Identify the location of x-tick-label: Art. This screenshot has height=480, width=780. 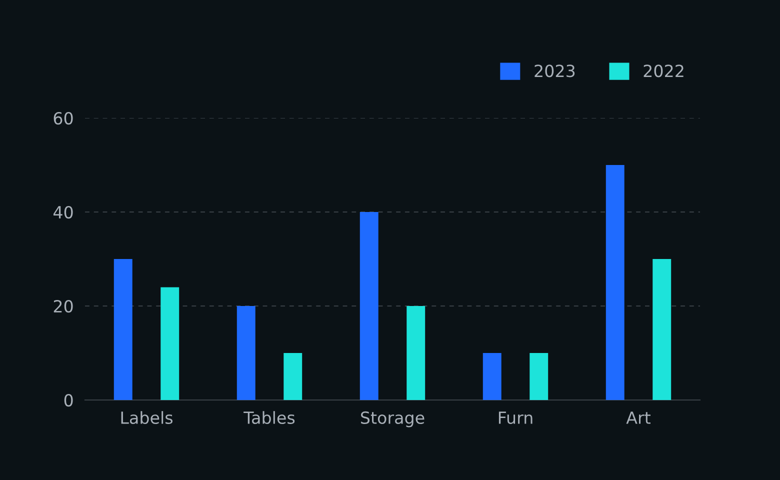
(638, 418).